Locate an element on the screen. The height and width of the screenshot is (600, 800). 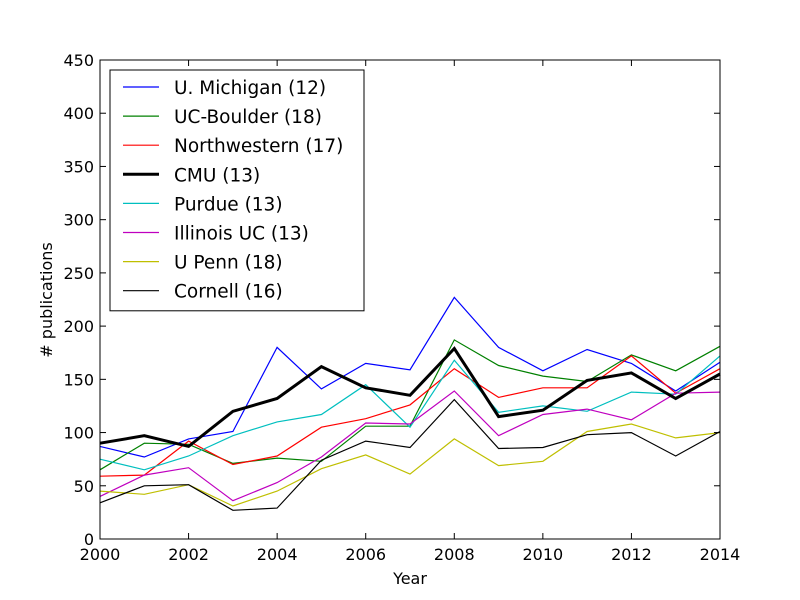
y-tick-label: 200 is located at coordinates (78, 326).